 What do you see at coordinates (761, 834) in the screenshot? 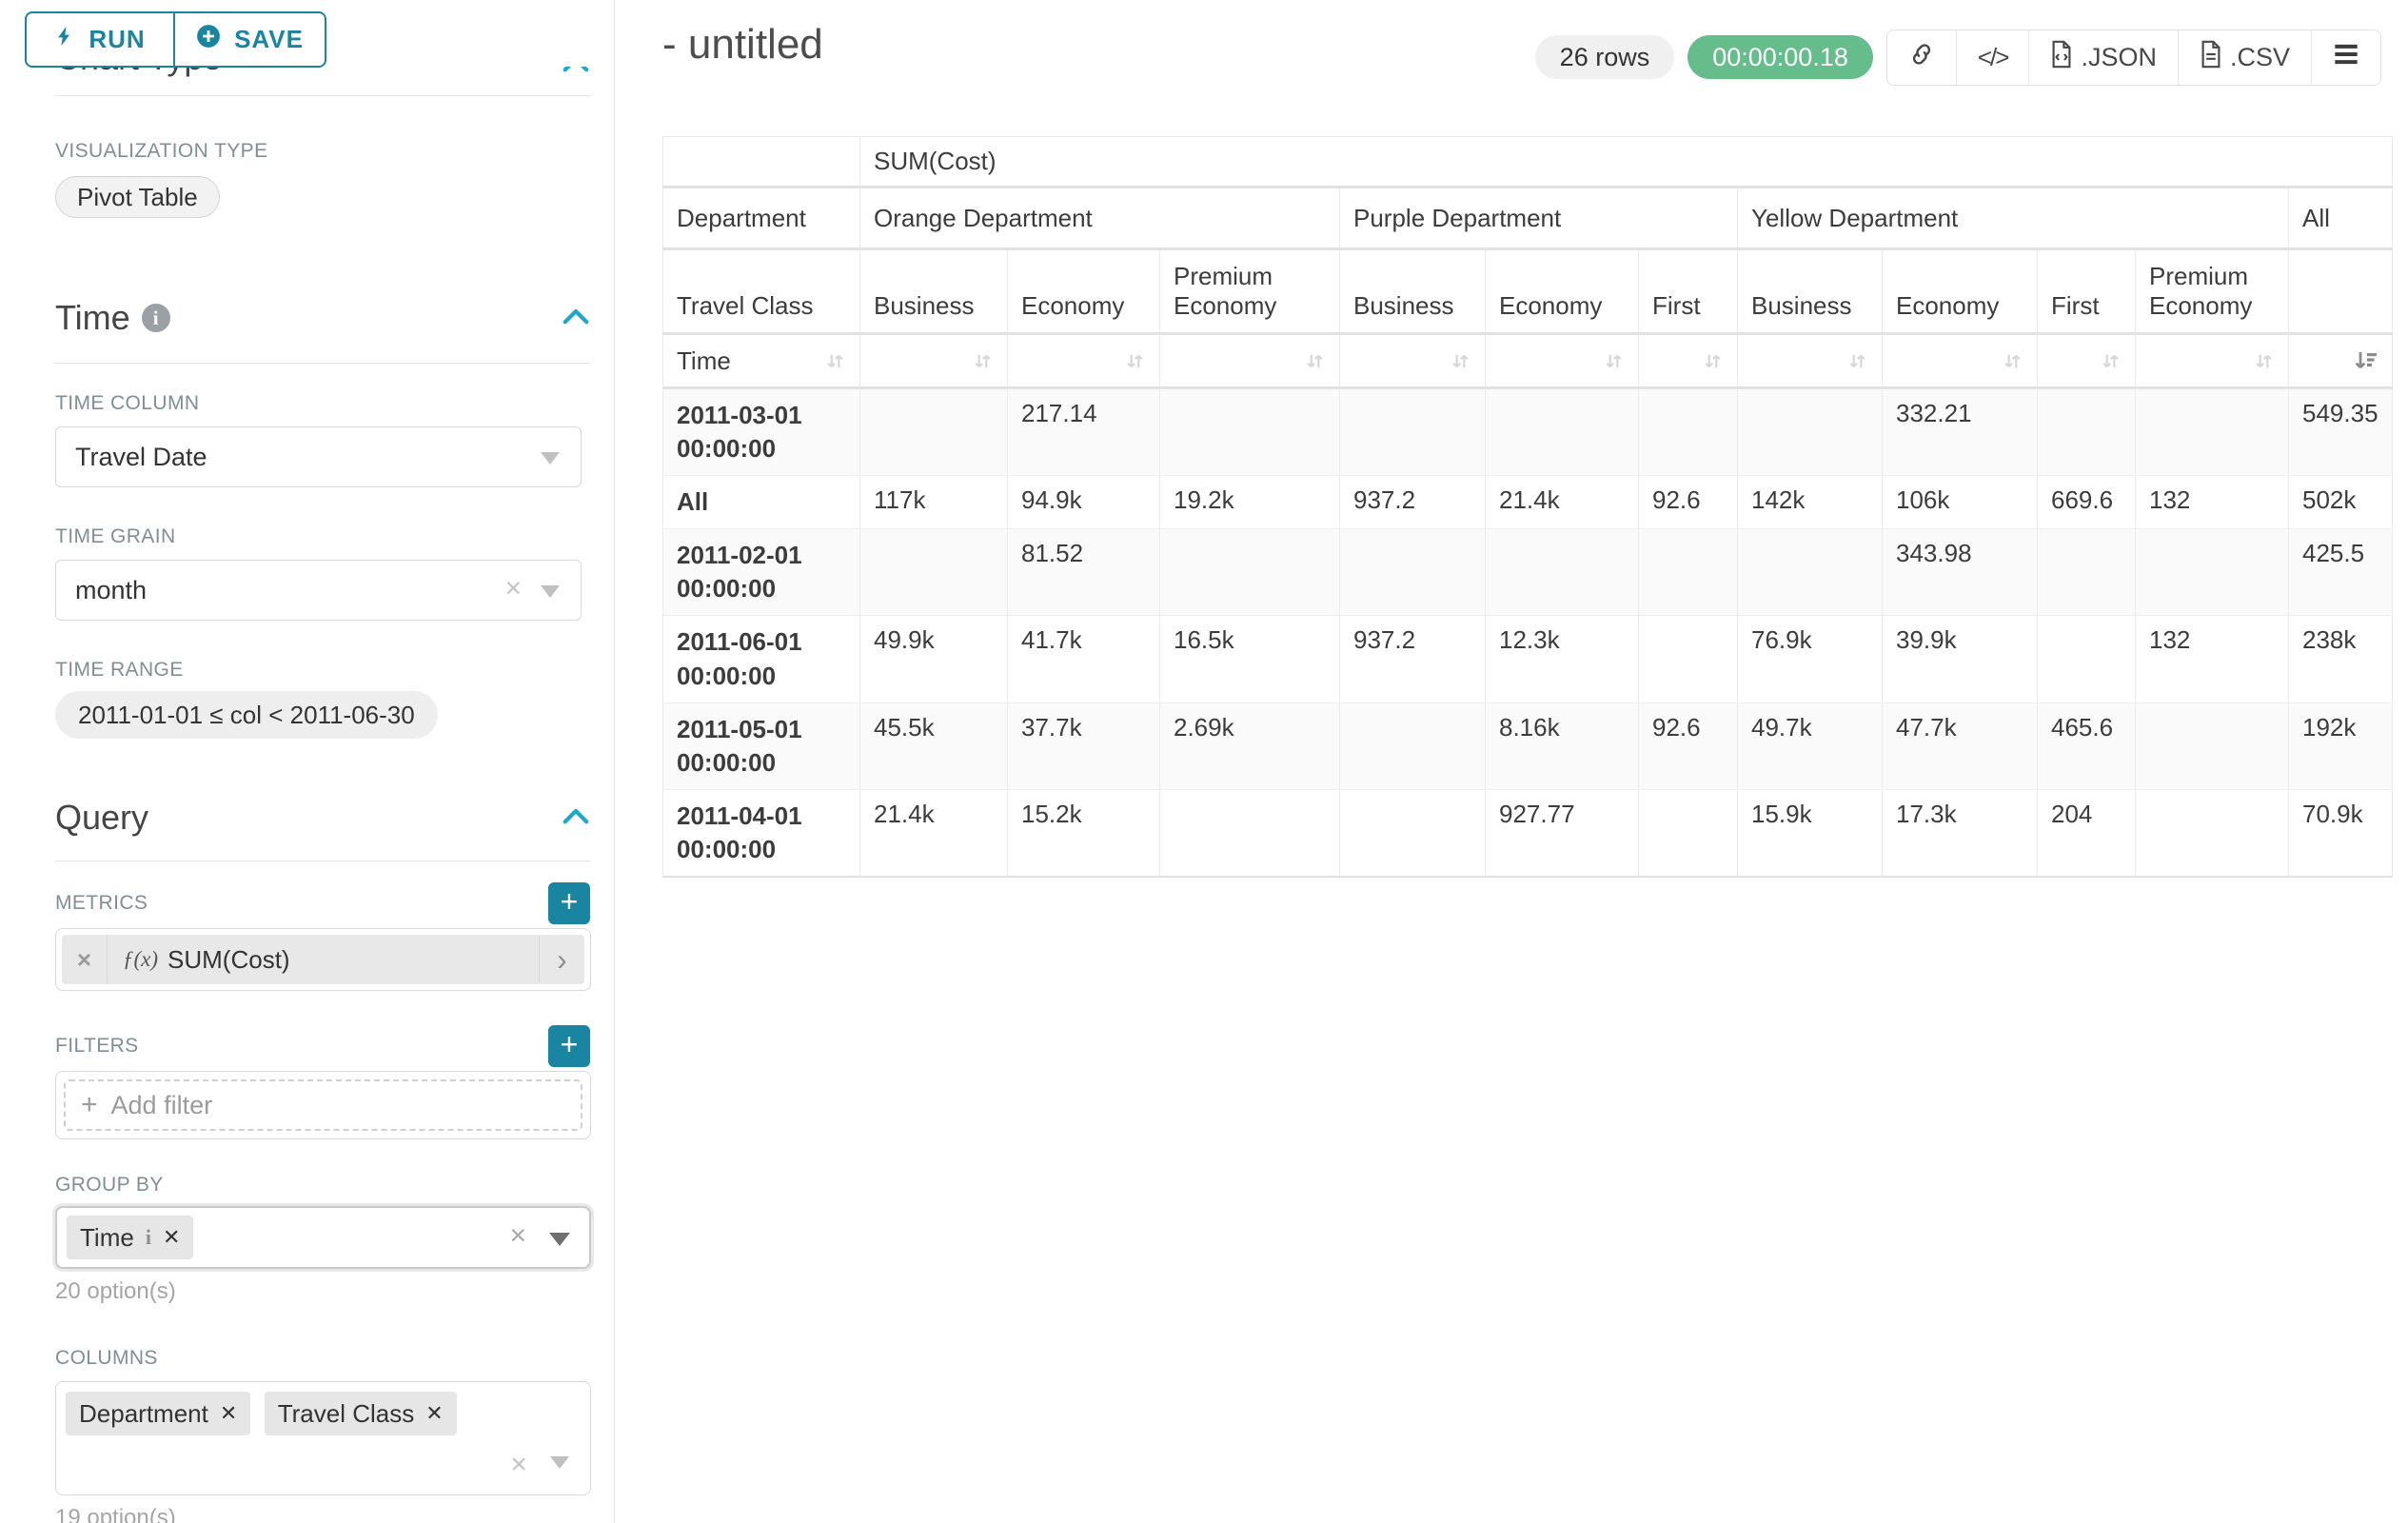
I see `row-label: 2011-04-01 00:00:00` at bounding box center [761, 834].